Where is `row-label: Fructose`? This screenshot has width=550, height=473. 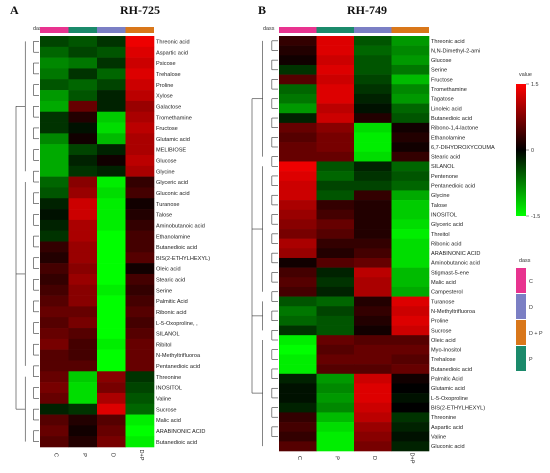
row-label: Fructose is located at coordinates (167, 129).